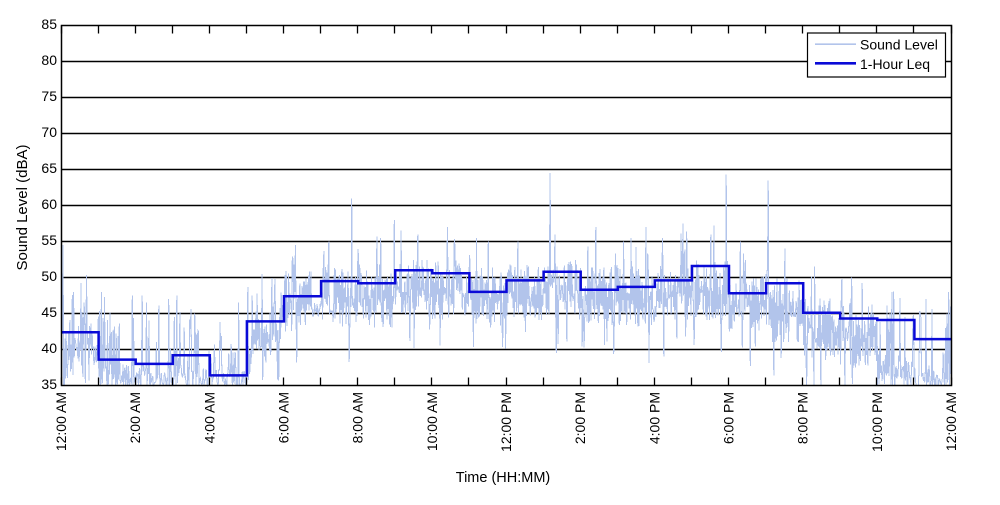  What do you see at coordinates (358, 417) in the screenshot?
I see `svg-text: 8:00 AM` at bounding box center [358, 417].